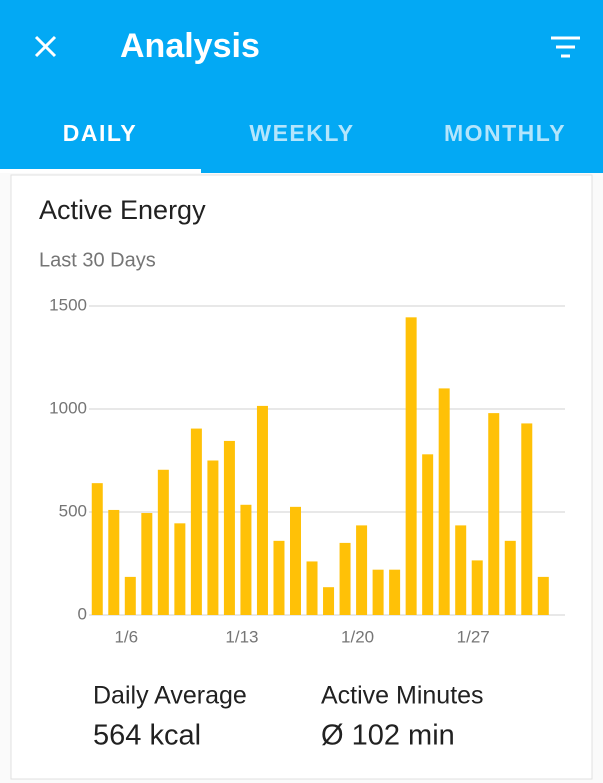 This screenshot has width=603, height=783. I want to click on y-tick-label: 1500, so click(68, 304).